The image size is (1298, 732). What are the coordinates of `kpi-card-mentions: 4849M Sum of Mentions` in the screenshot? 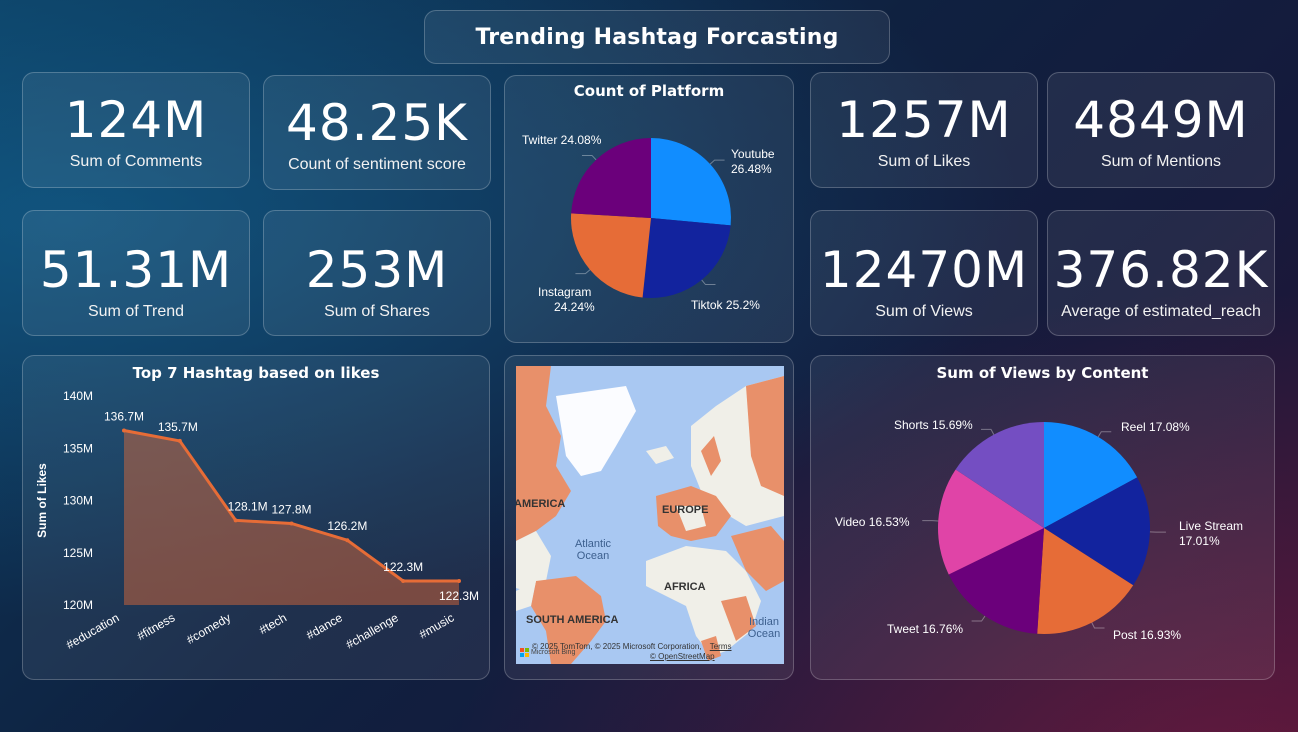 It's located at (1161, 130).